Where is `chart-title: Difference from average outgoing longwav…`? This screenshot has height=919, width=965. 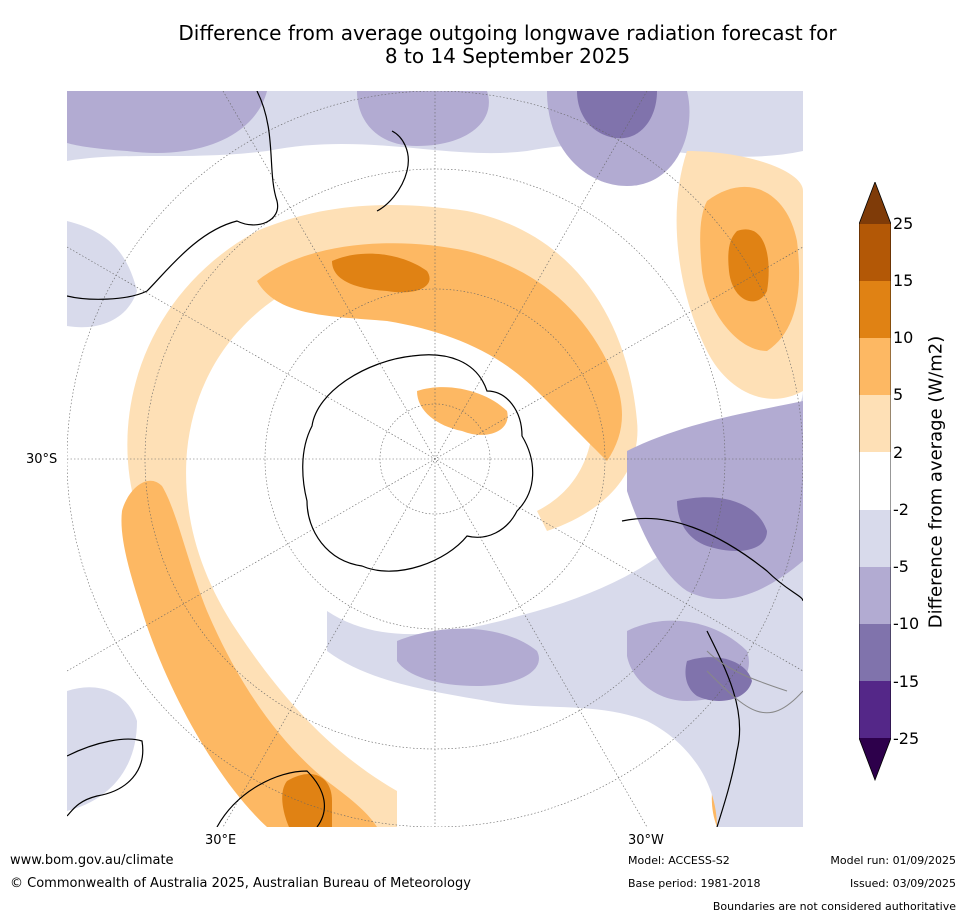
chart-title: Difference from average outgoing longwav… is located at coordinates (482, 45).